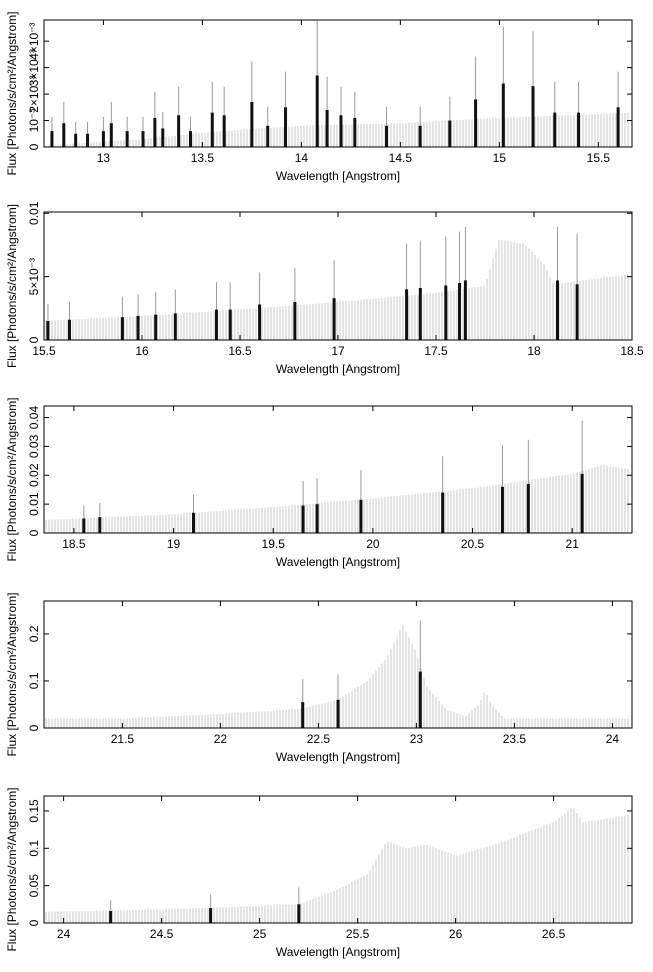 This screenshot has width=653, height=972. What do you see at coordinates (104, 158) in the screenshot?
I see `x-tick-label: 13` at bounding box center [104, 158].